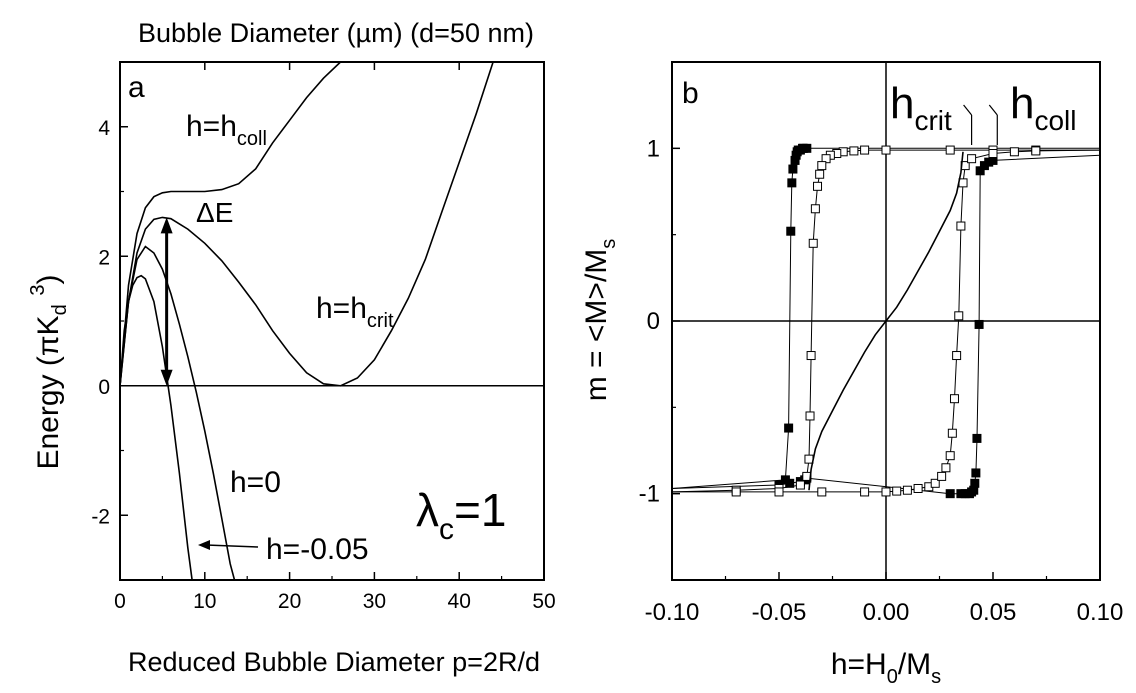 This screenshot has height=693, width=1136. Describe the element at coordinates (779, 612) in the screenshot. I see `x-tick-label-b: -0.05` at that location.